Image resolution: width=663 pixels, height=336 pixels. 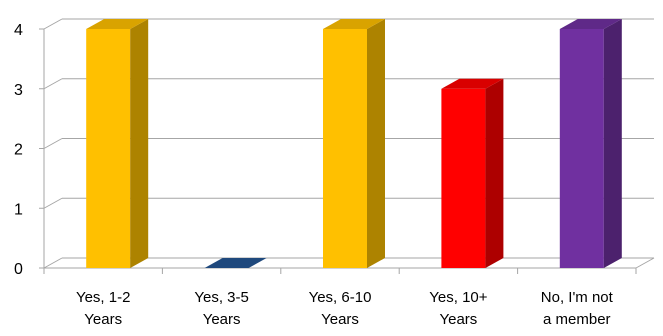 What do you see at coordinates (577, 297) in the screenshot?
I see `x-category-label-4-line-0: No, I'm not` at bounding box center [577, 297].